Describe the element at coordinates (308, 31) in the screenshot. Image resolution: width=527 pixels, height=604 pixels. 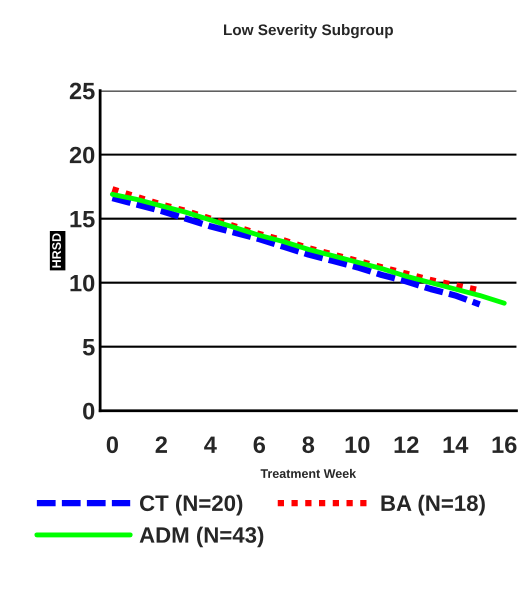
I see `chart-title: Low Severity Subgroup` at that location.